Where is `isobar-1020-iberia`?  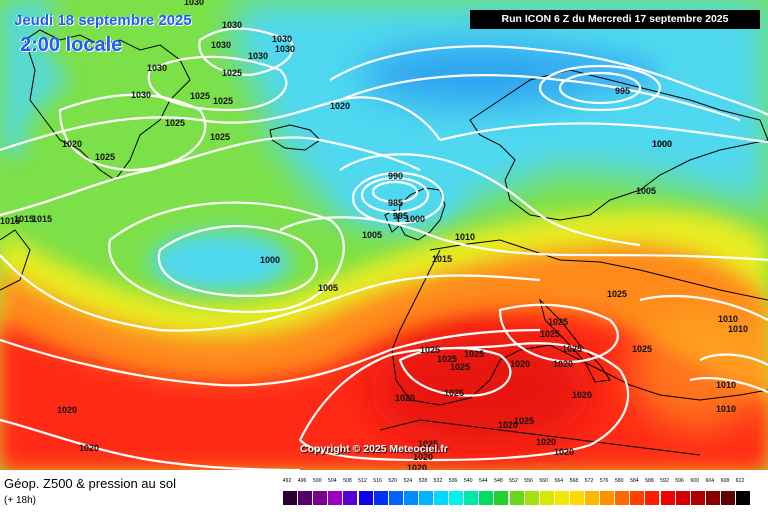
isobar-1020-iberia is located at coordinates (464, 402).